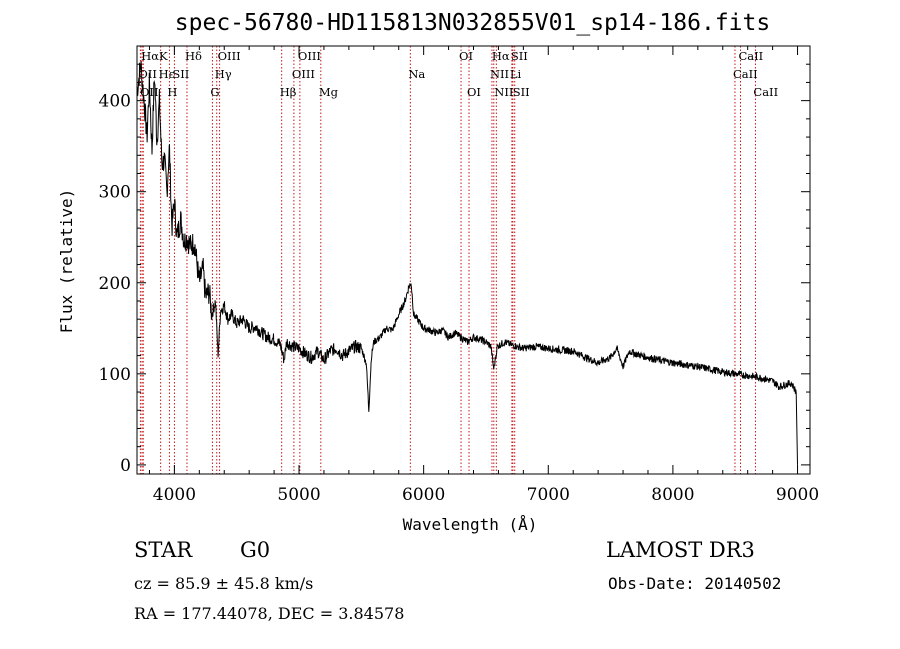 The height and width of the screenshot is (649, 900). What do you see at coordinates (501, 56) in the screenshot?
I see `marker-label: Hα` at bounding box center [501, 56].